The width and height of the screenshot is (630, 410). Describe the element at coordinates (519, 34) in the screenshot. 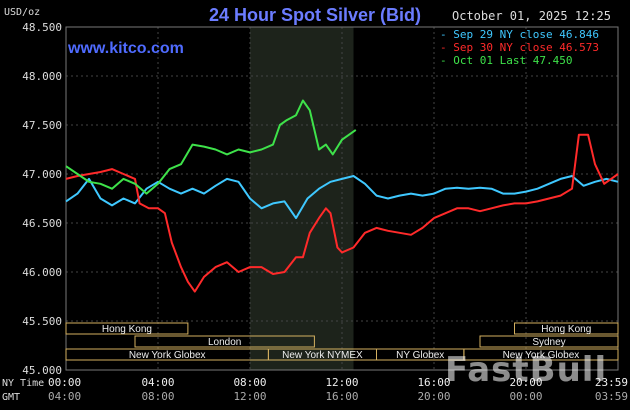

I see `legend-entry: - Sep 29 NY close 46.846` at that location.